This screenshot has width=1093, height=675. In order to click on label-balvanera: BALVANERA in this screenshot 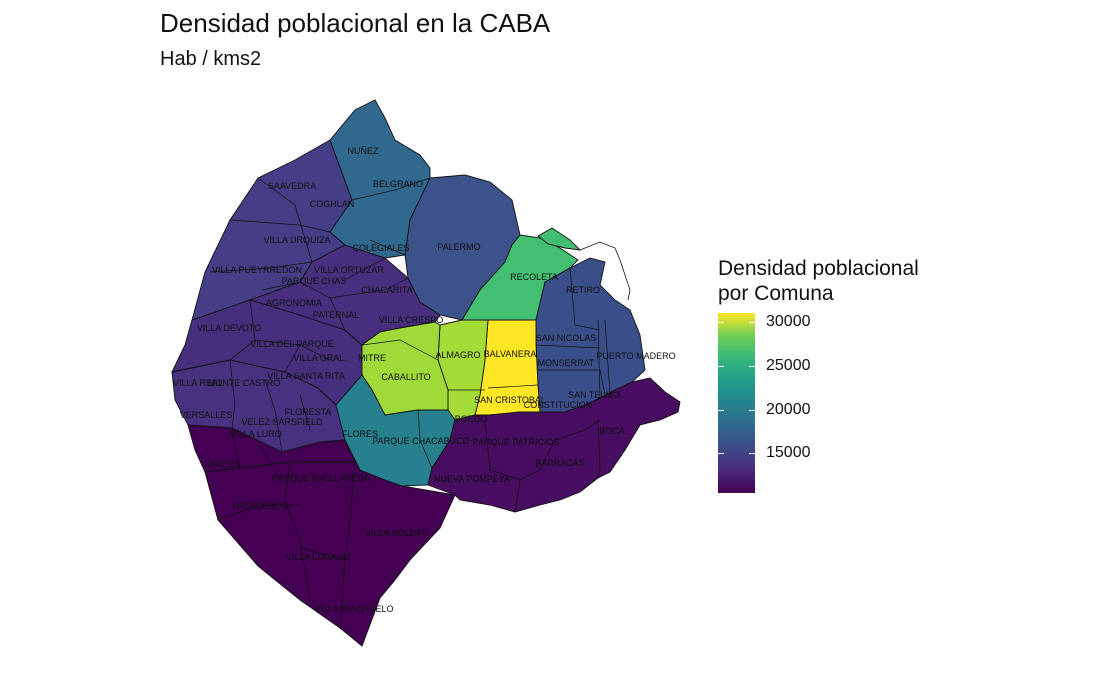, I will do `click(510, 354)`.